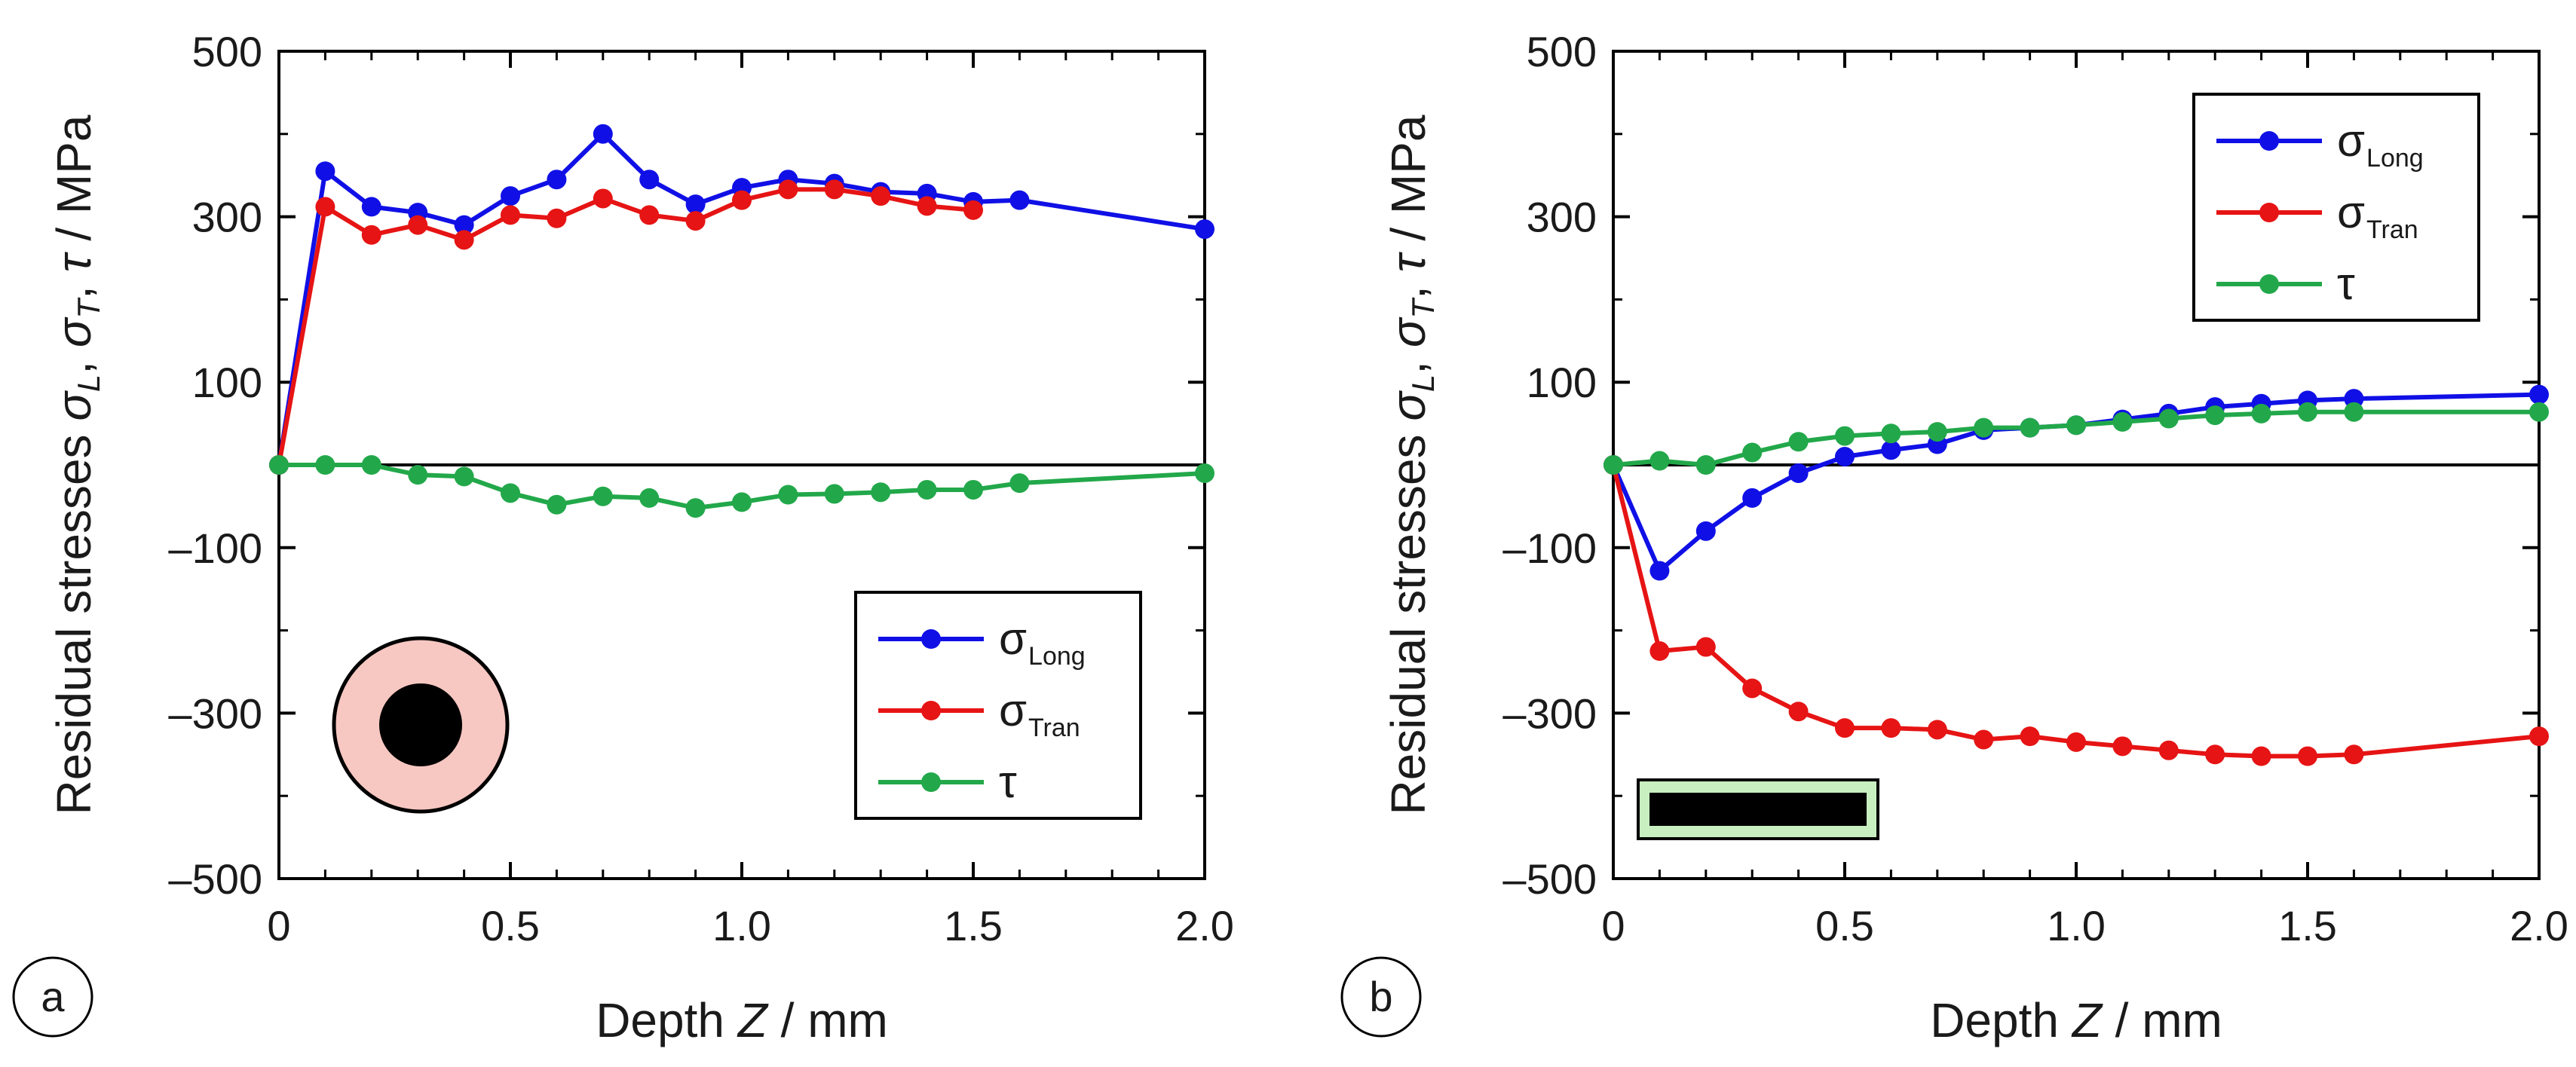 The image size is (2576, 1067). What do you see at coordinates (1549, 548) in the screenshot?
I see `y-tick-label: –100` at bounding box center [1549, 548].